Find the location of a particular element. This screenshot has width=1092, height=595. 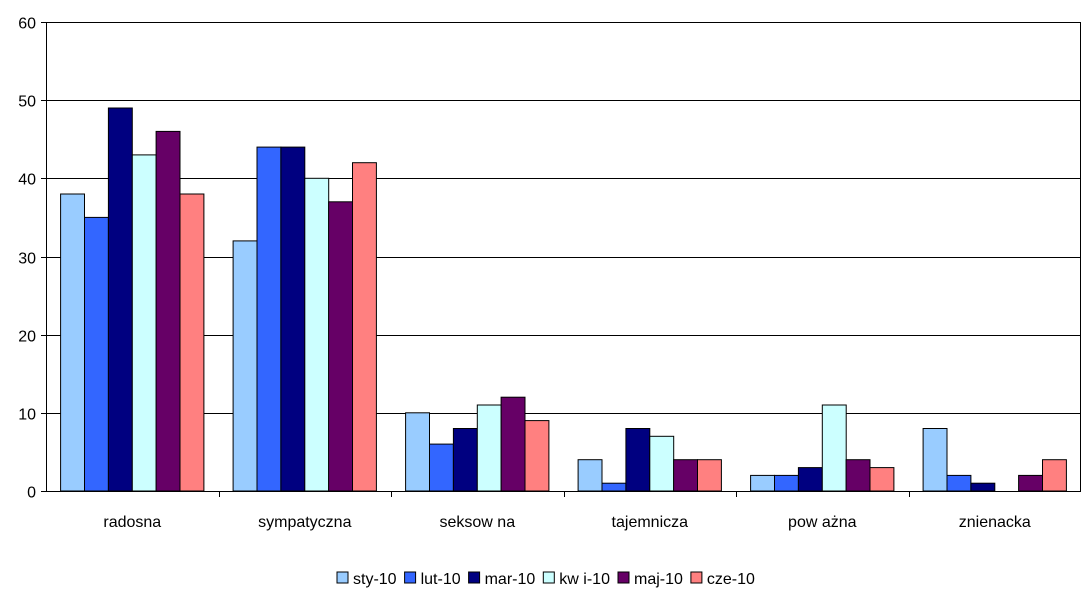

y-tick-labels: 0 10 20 30 40 50 60 is located at coordinates (32, 259).